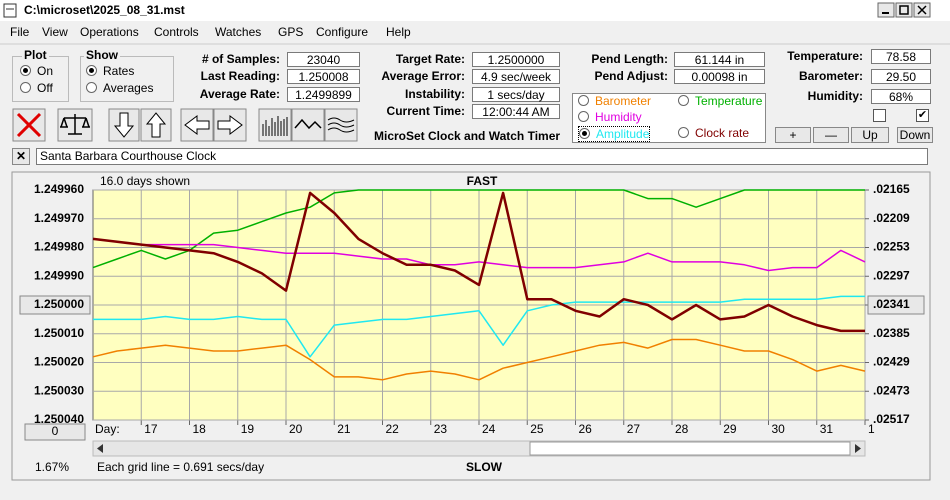 The image size is (950, 500). Describe the element at coordinates (323, 76) in the screenshot. I see `field-value: 1.250008` at that location.